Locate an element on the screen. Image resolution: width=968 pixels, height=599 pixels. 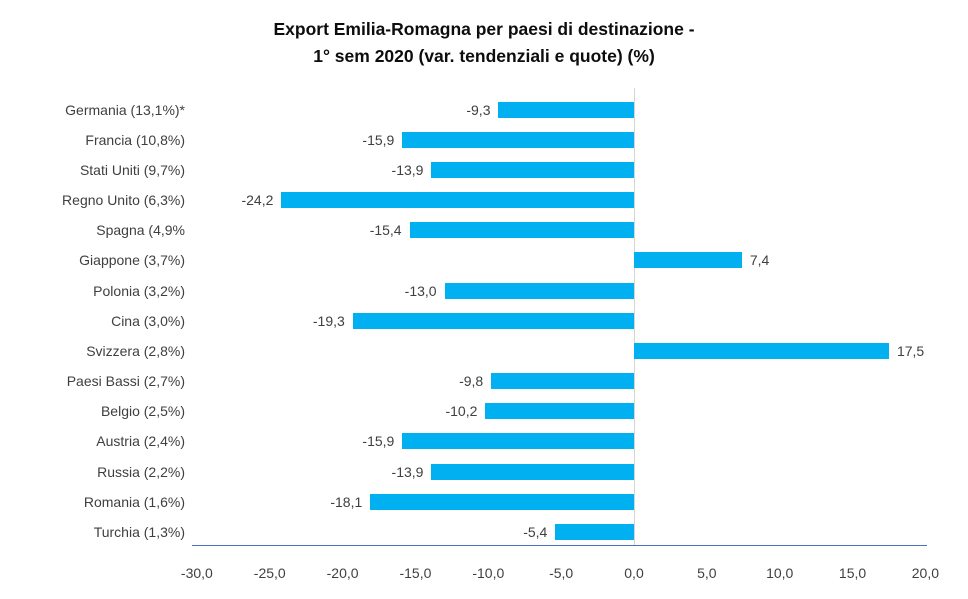
x-tick-label: -10,0 is located at coordinates (488, 573).